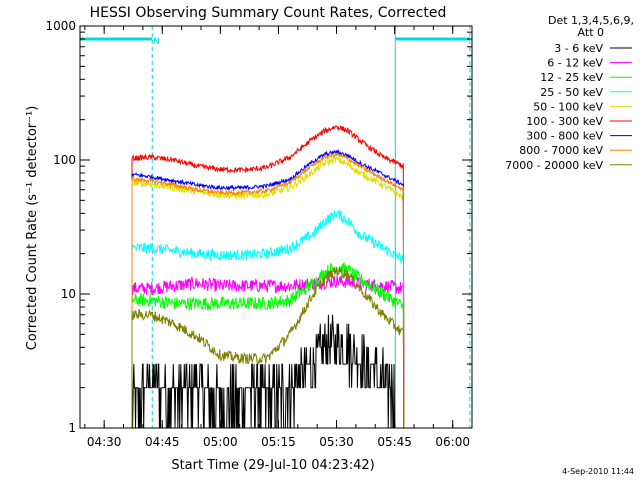  I want to click on legend-label: 7000 - 20000 keV, so click(554, 165).